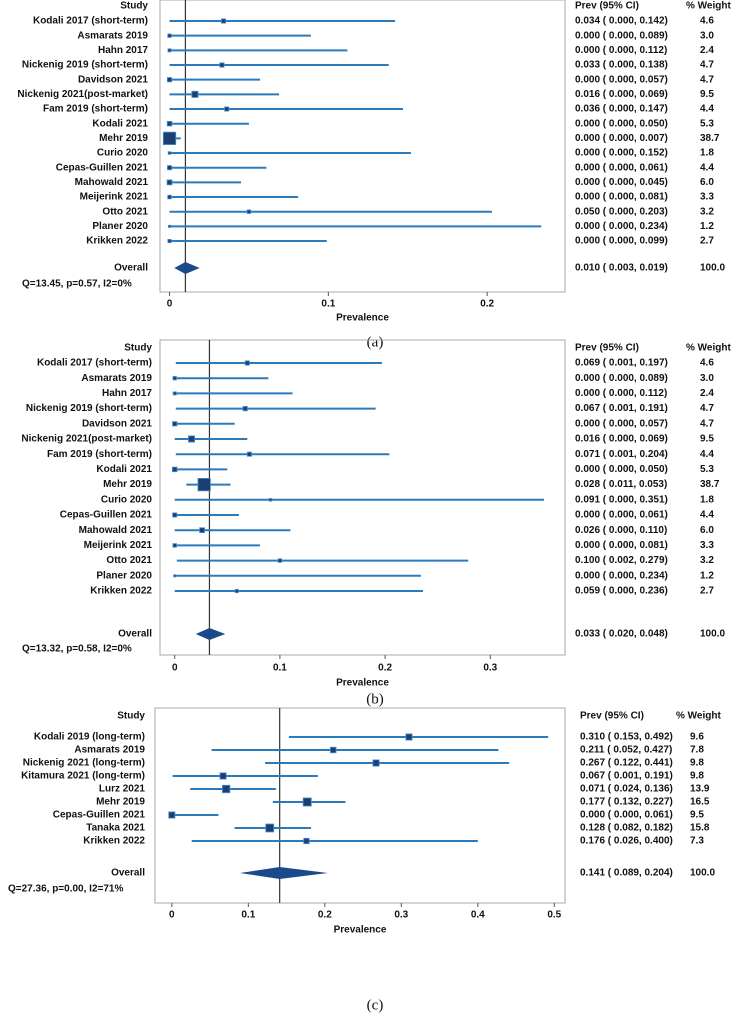 The height and width of the screenshot is (1020, 750). I want to click on weight-text: 6.0, so click(707, 530).